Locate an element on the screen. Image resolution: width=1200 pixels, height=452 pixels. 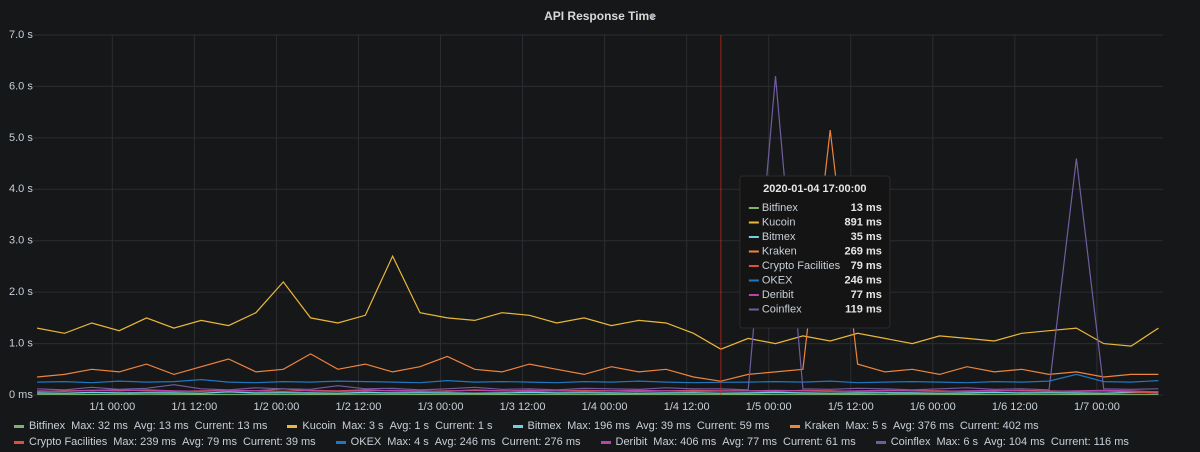
legend-item: Bitfinex Max: 32 ms Avg: 13 ms Current: 13 ms is located at coordinates (143, 426).